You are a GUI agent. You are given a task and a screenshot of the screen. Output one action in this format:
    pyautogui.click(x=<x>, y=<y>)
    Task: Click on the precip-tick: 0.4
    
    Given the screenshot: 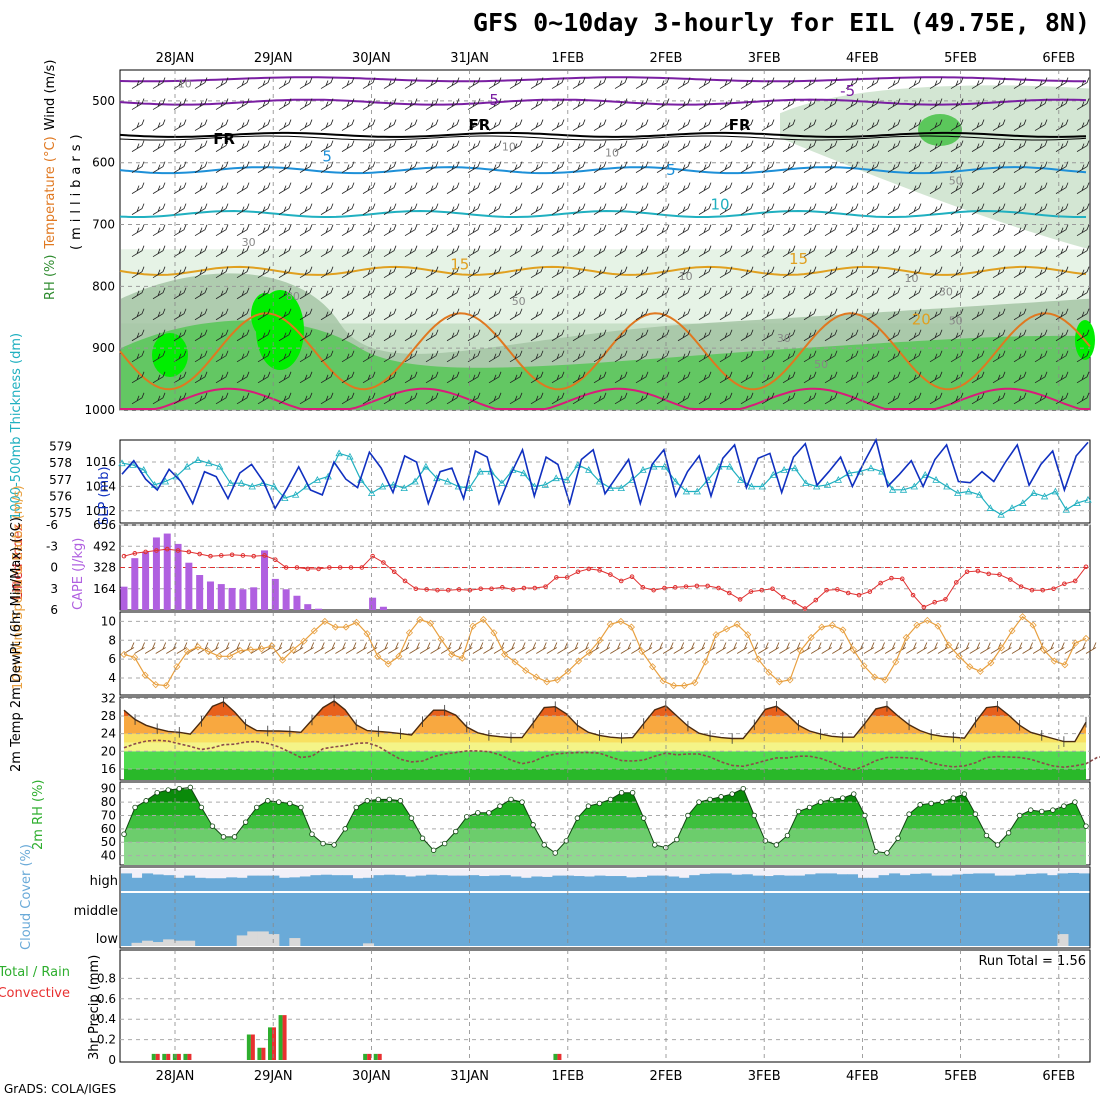 What is the action you would take?
    pyautogui.click(x=106, y=1019)
    